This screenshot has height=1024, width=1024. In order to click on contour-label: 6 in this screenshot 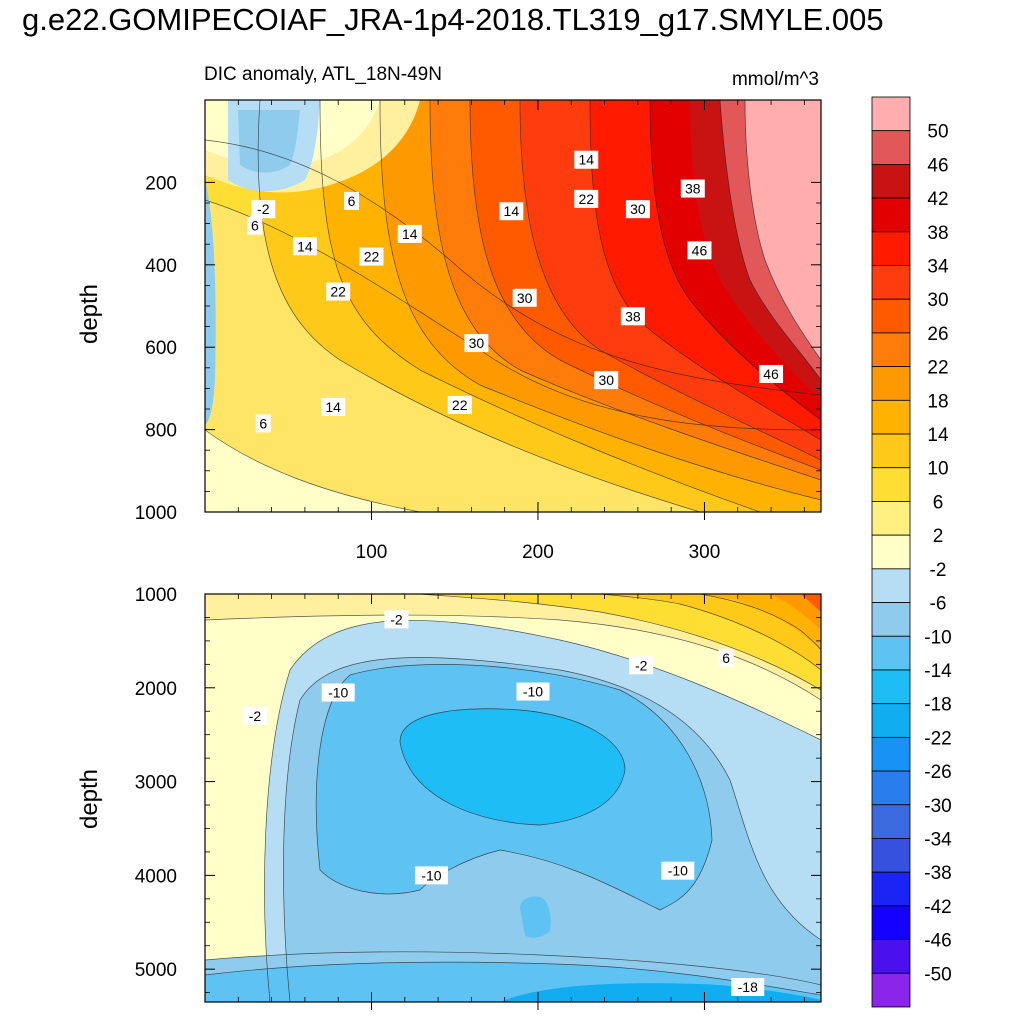, I will do `click(352, 200)`.